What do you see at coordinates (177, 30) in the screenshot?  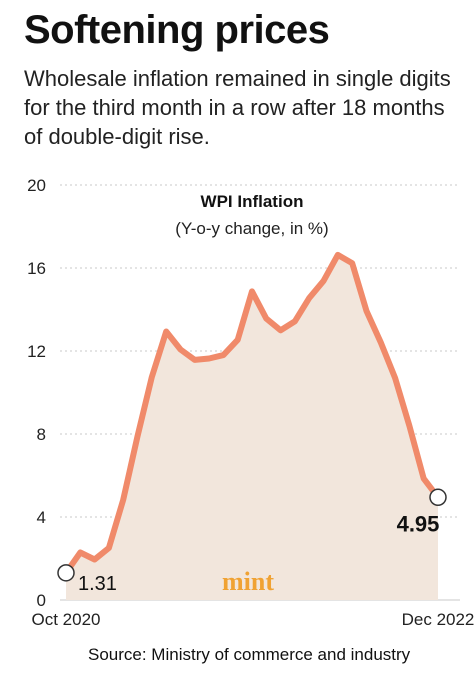 I see `chart-title: Softening prices` at bounding box center [177, 30].